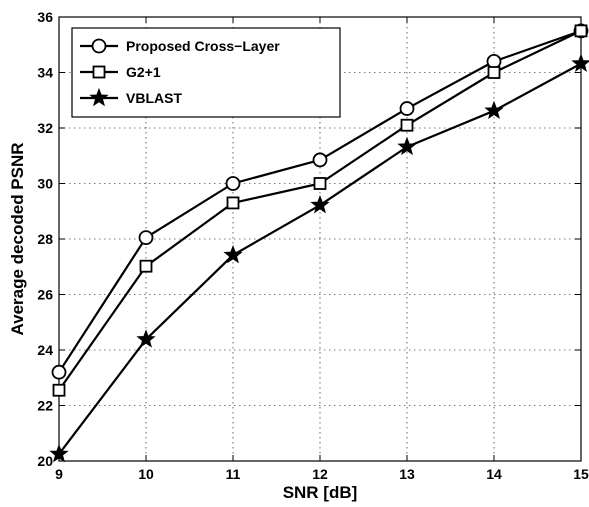 Image resolution: width=589 pixels, height=507 pixels. I want to click on y-tick-label: 20, so click(45, 461).